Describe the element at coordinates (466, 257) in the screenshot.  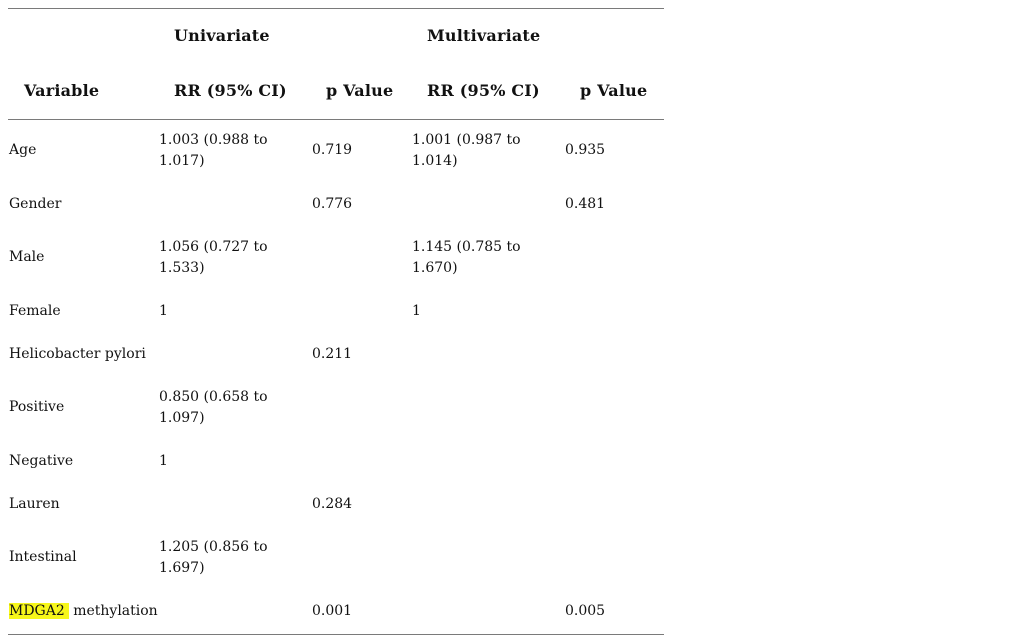
I see `row-multivariate-rr: 1.145 (0.785 to 1.670)` at that location.